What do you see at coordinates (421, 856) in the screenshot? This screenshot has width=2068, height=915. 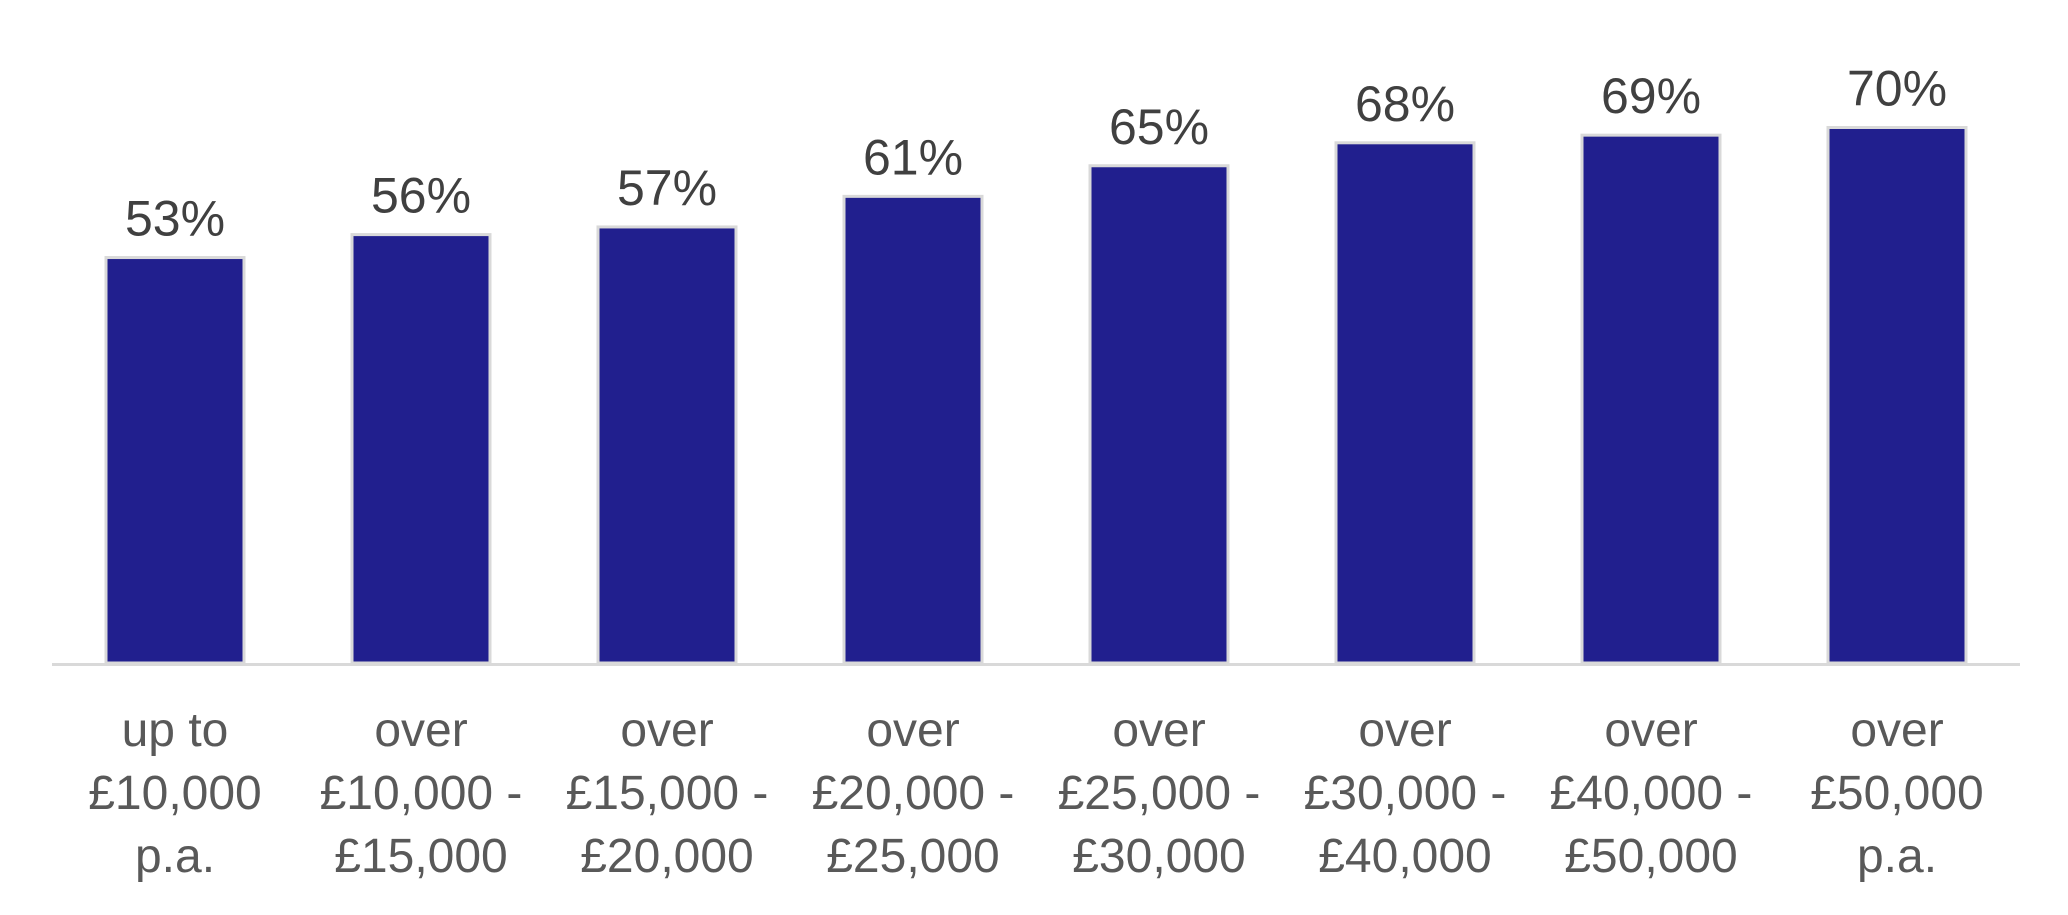 I see `category-label-line: £15,000` at bounding box center [421, 856].